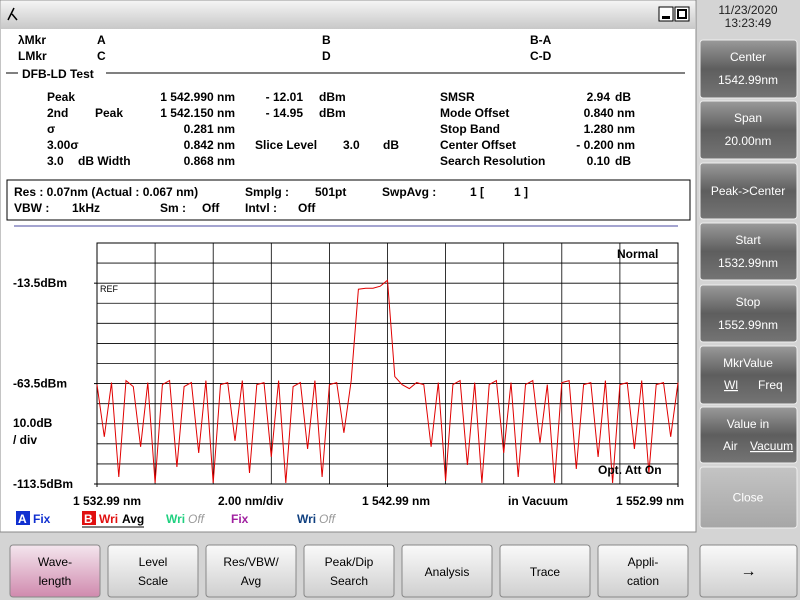 Image resolution: width=800 pixels, height=600 pixels. I want to click on button-label: cation, so click(643, 581).